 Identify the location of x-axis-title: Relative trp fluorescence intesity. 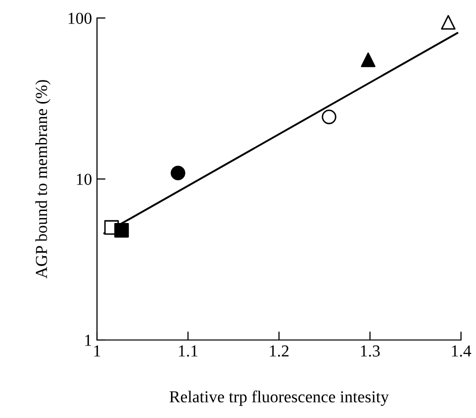
(279, 398).